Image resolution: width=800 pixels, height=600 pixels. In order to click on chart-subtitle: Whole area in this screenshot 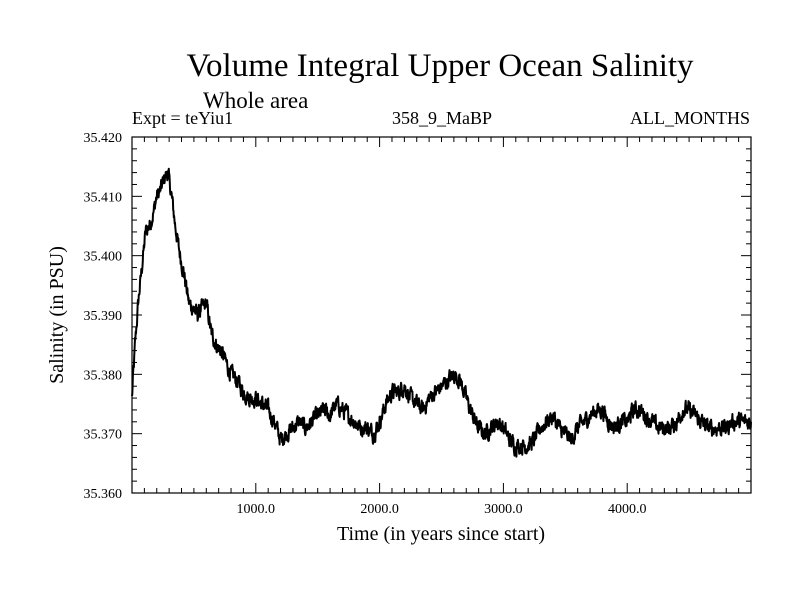, I will do `click(256, 100)`.